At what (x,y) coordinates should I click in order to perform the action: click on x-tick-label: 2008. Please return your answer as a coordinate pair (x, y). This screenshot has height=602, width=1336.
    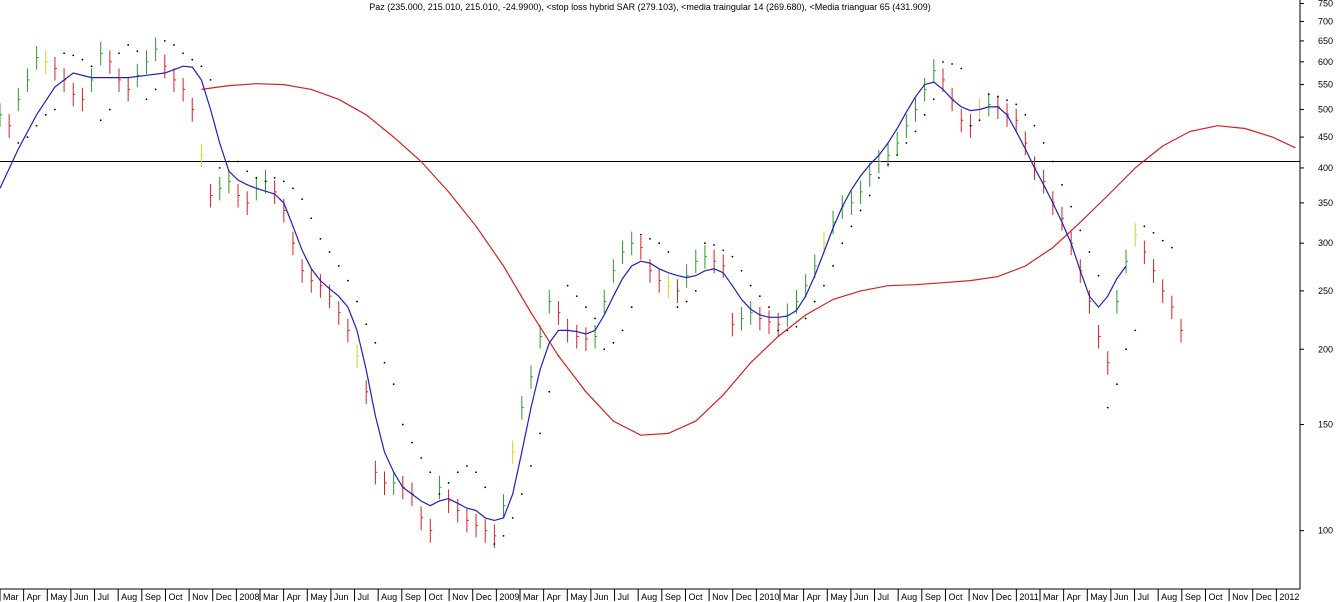
    Looking at the image, I should click on (249, 597).